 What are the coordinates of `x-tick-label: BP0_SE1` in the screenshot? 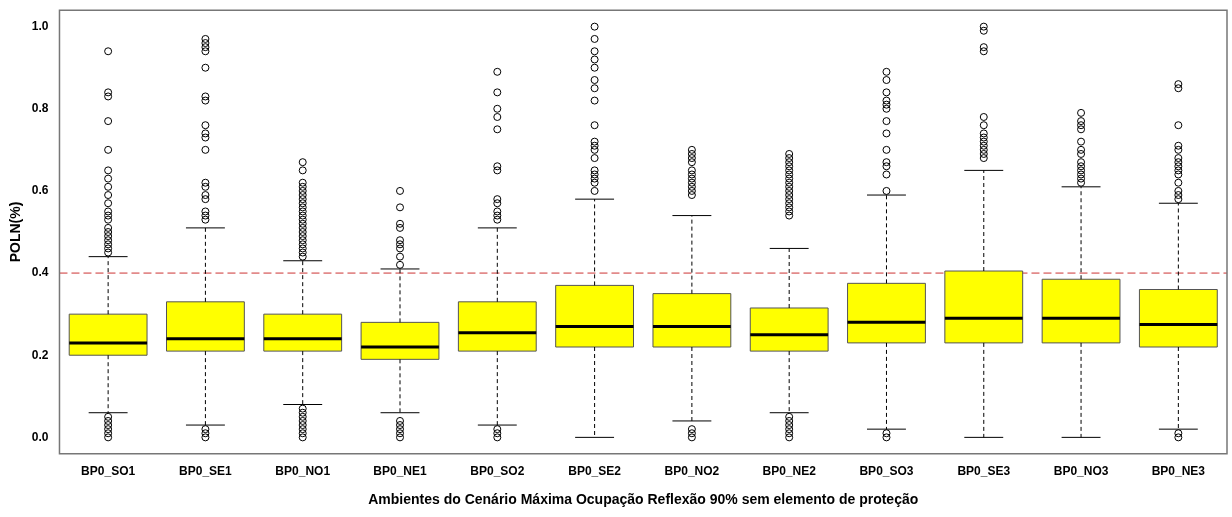 It's located at (206, 471).